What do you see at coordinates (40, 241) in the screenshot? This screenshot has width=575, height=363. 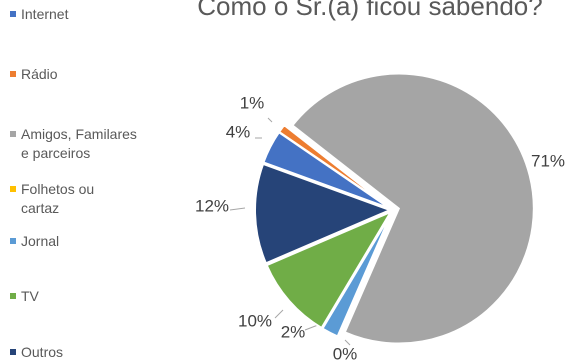 I see `legend-label: Jornal` at bounding box center [40, 241].